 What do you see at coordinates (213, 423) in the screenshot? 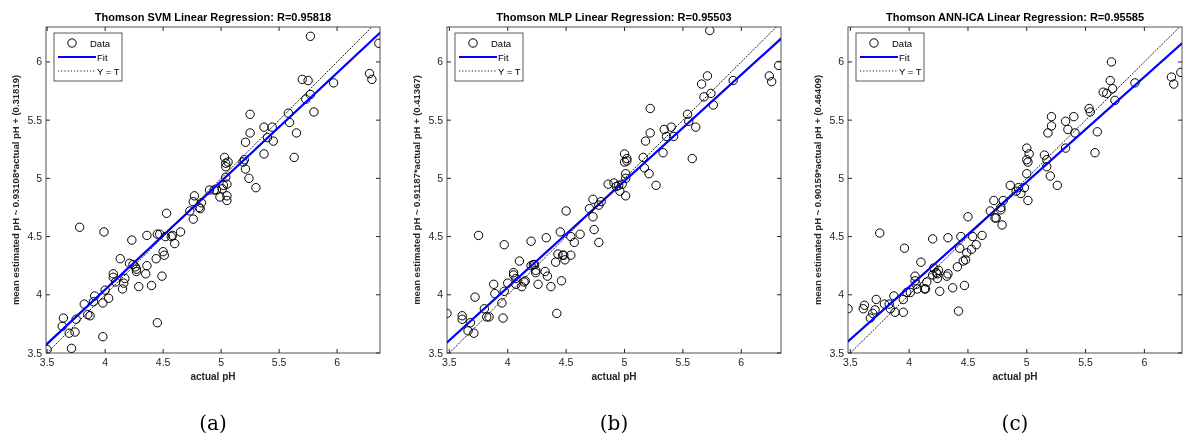
I see `text: (a)` at bounding box center [213, 423].